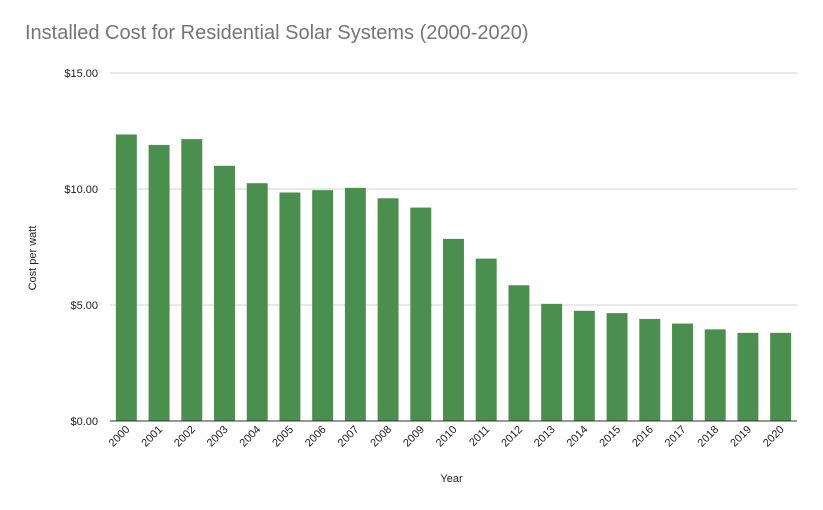 This screenshot has width=823, height=510. I want to click on bar-2020, so click(781, 376).